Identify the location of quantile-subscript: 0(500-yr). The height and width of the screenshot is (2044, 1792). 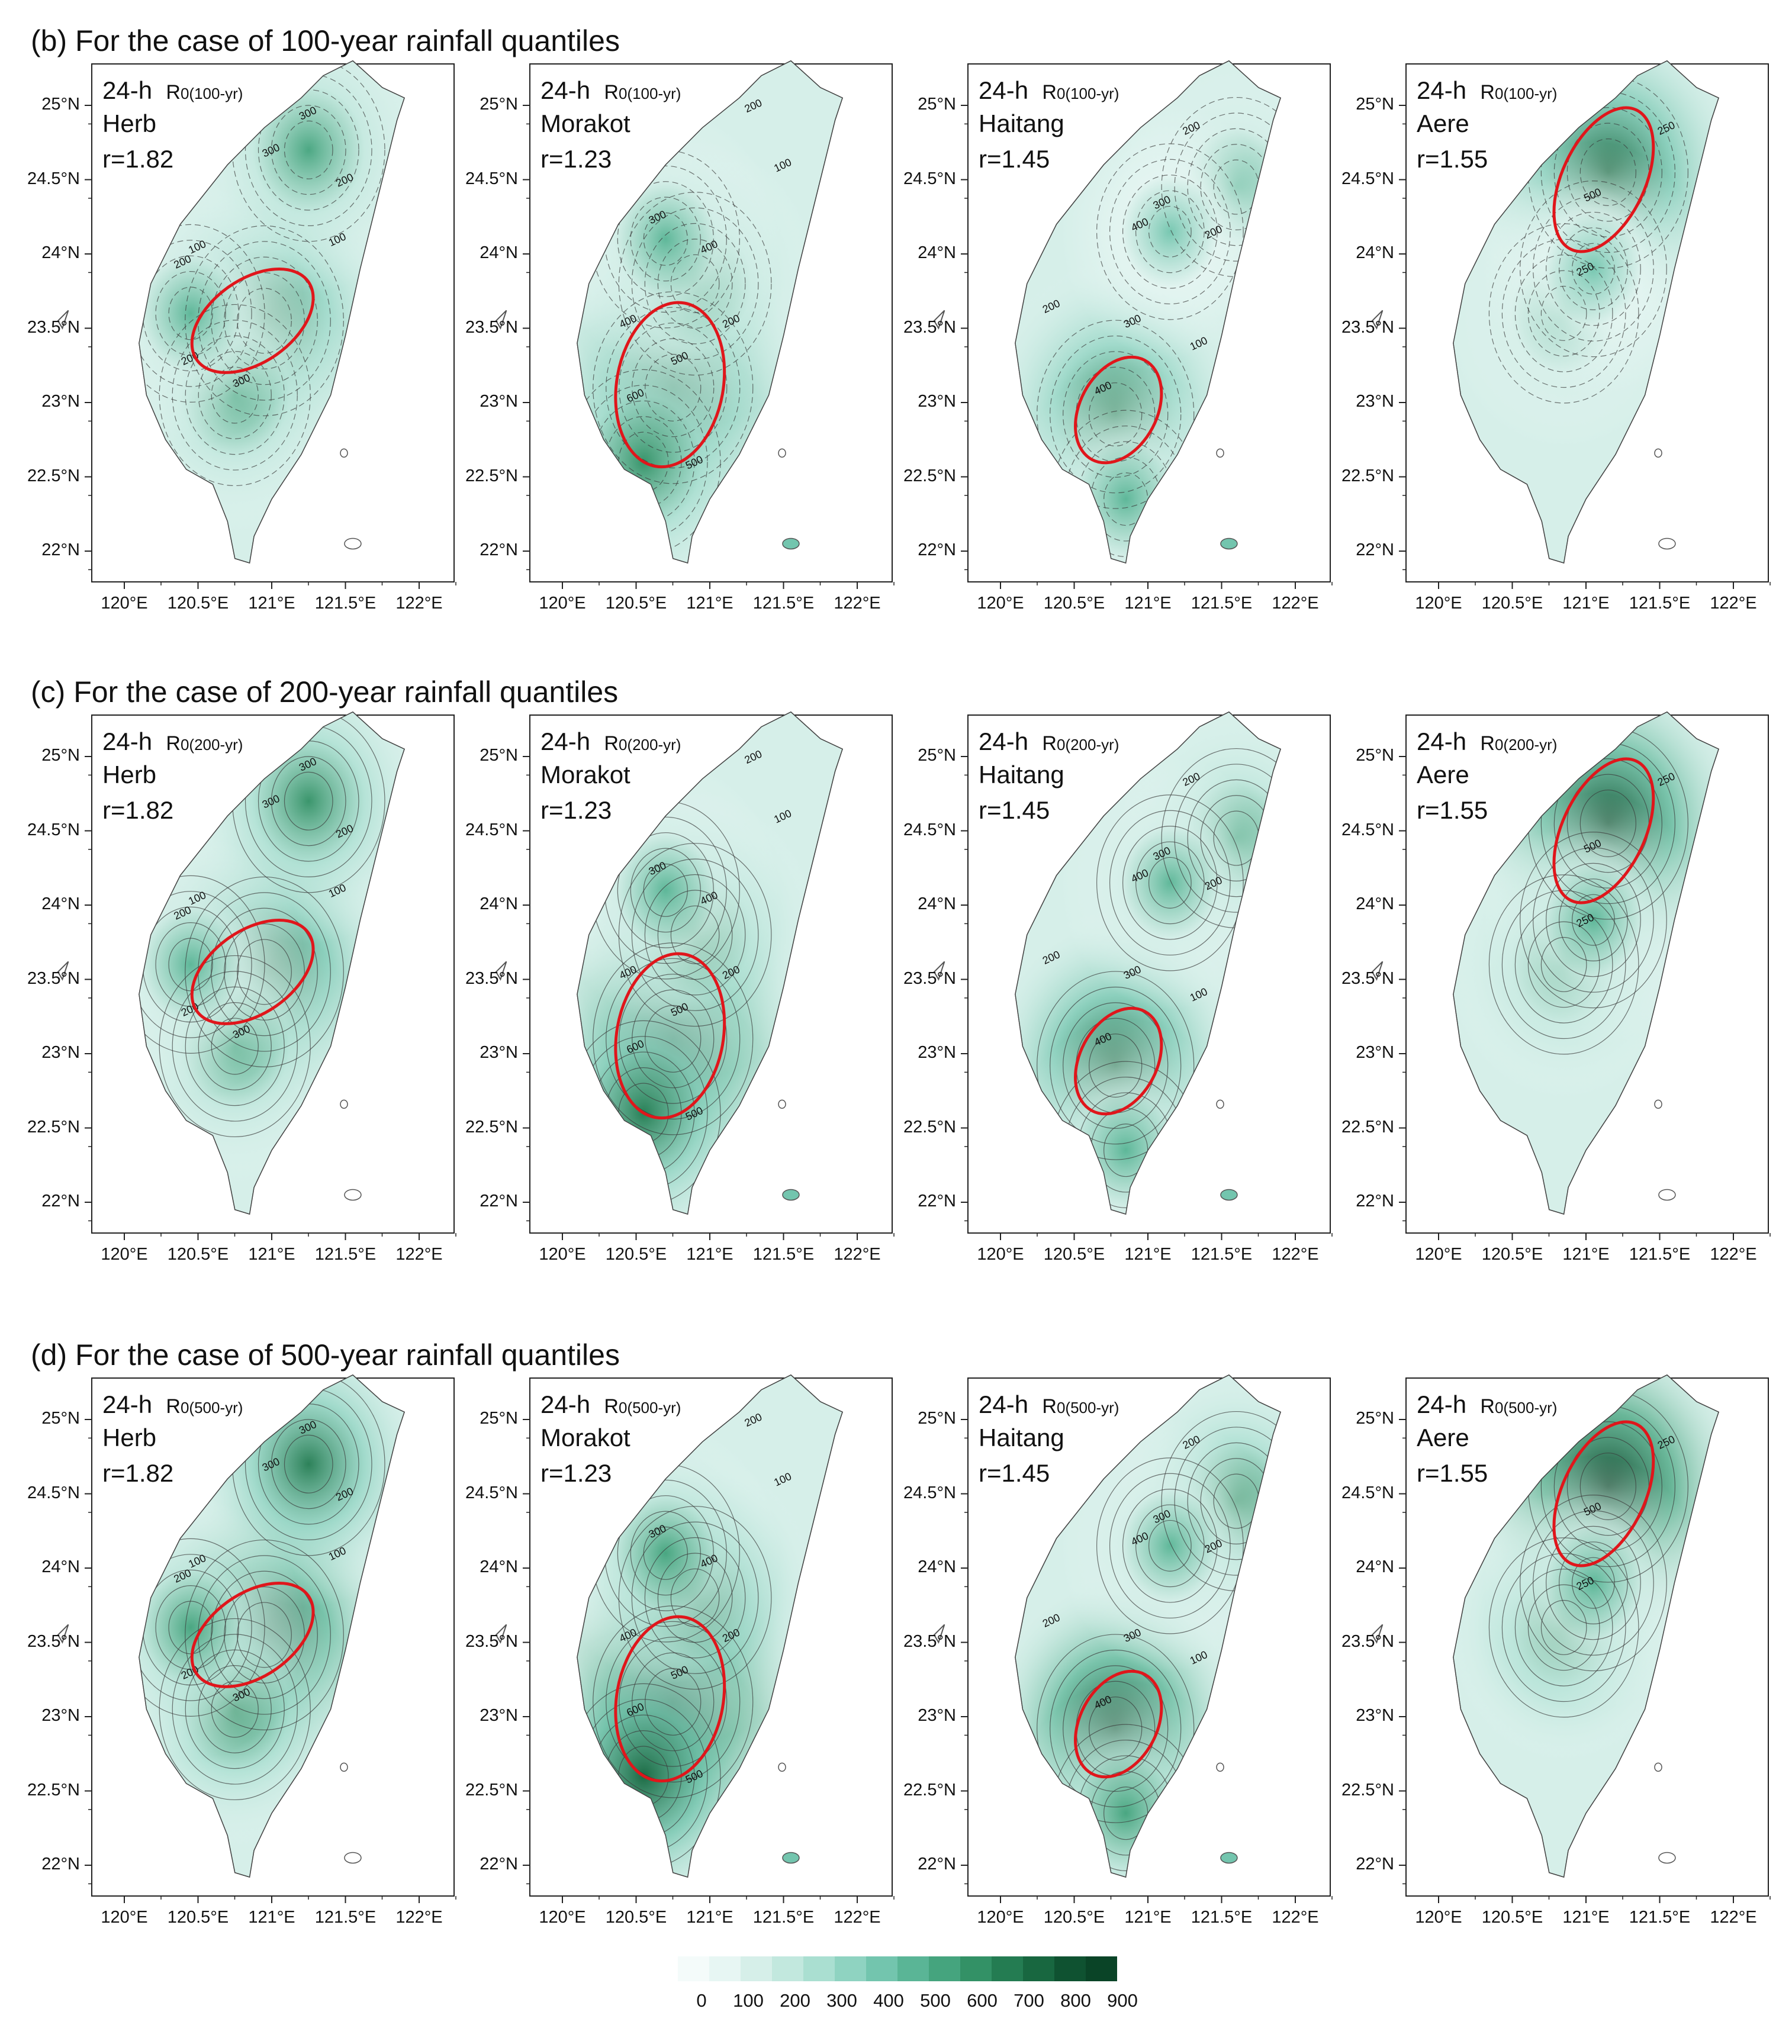
(1526, 1408).